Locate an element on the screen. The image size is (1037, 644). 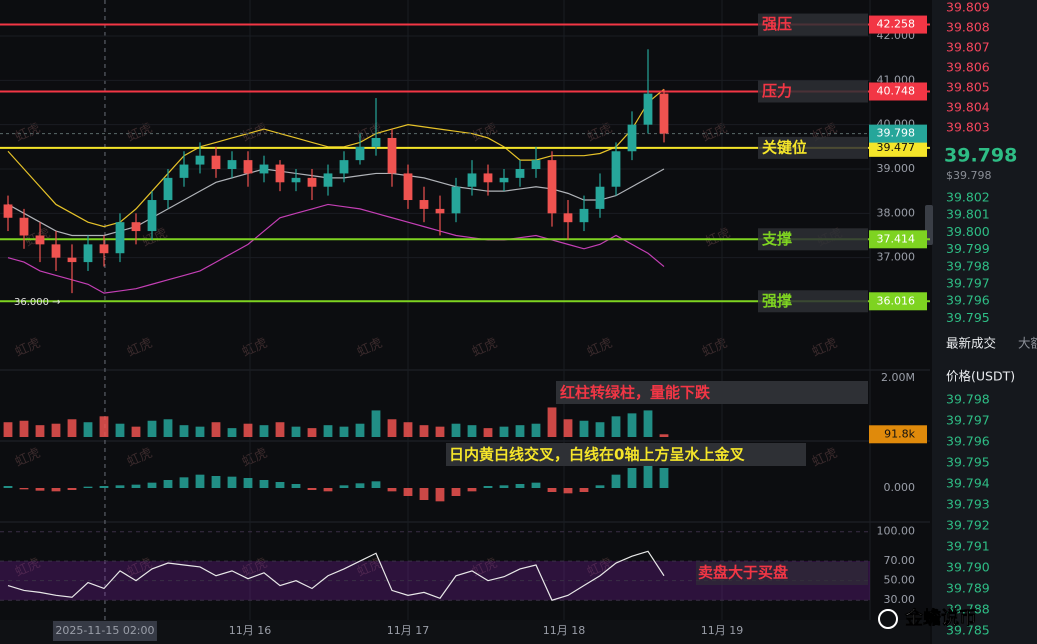
level-price: 39.477 is located at coordinates (896, 147).